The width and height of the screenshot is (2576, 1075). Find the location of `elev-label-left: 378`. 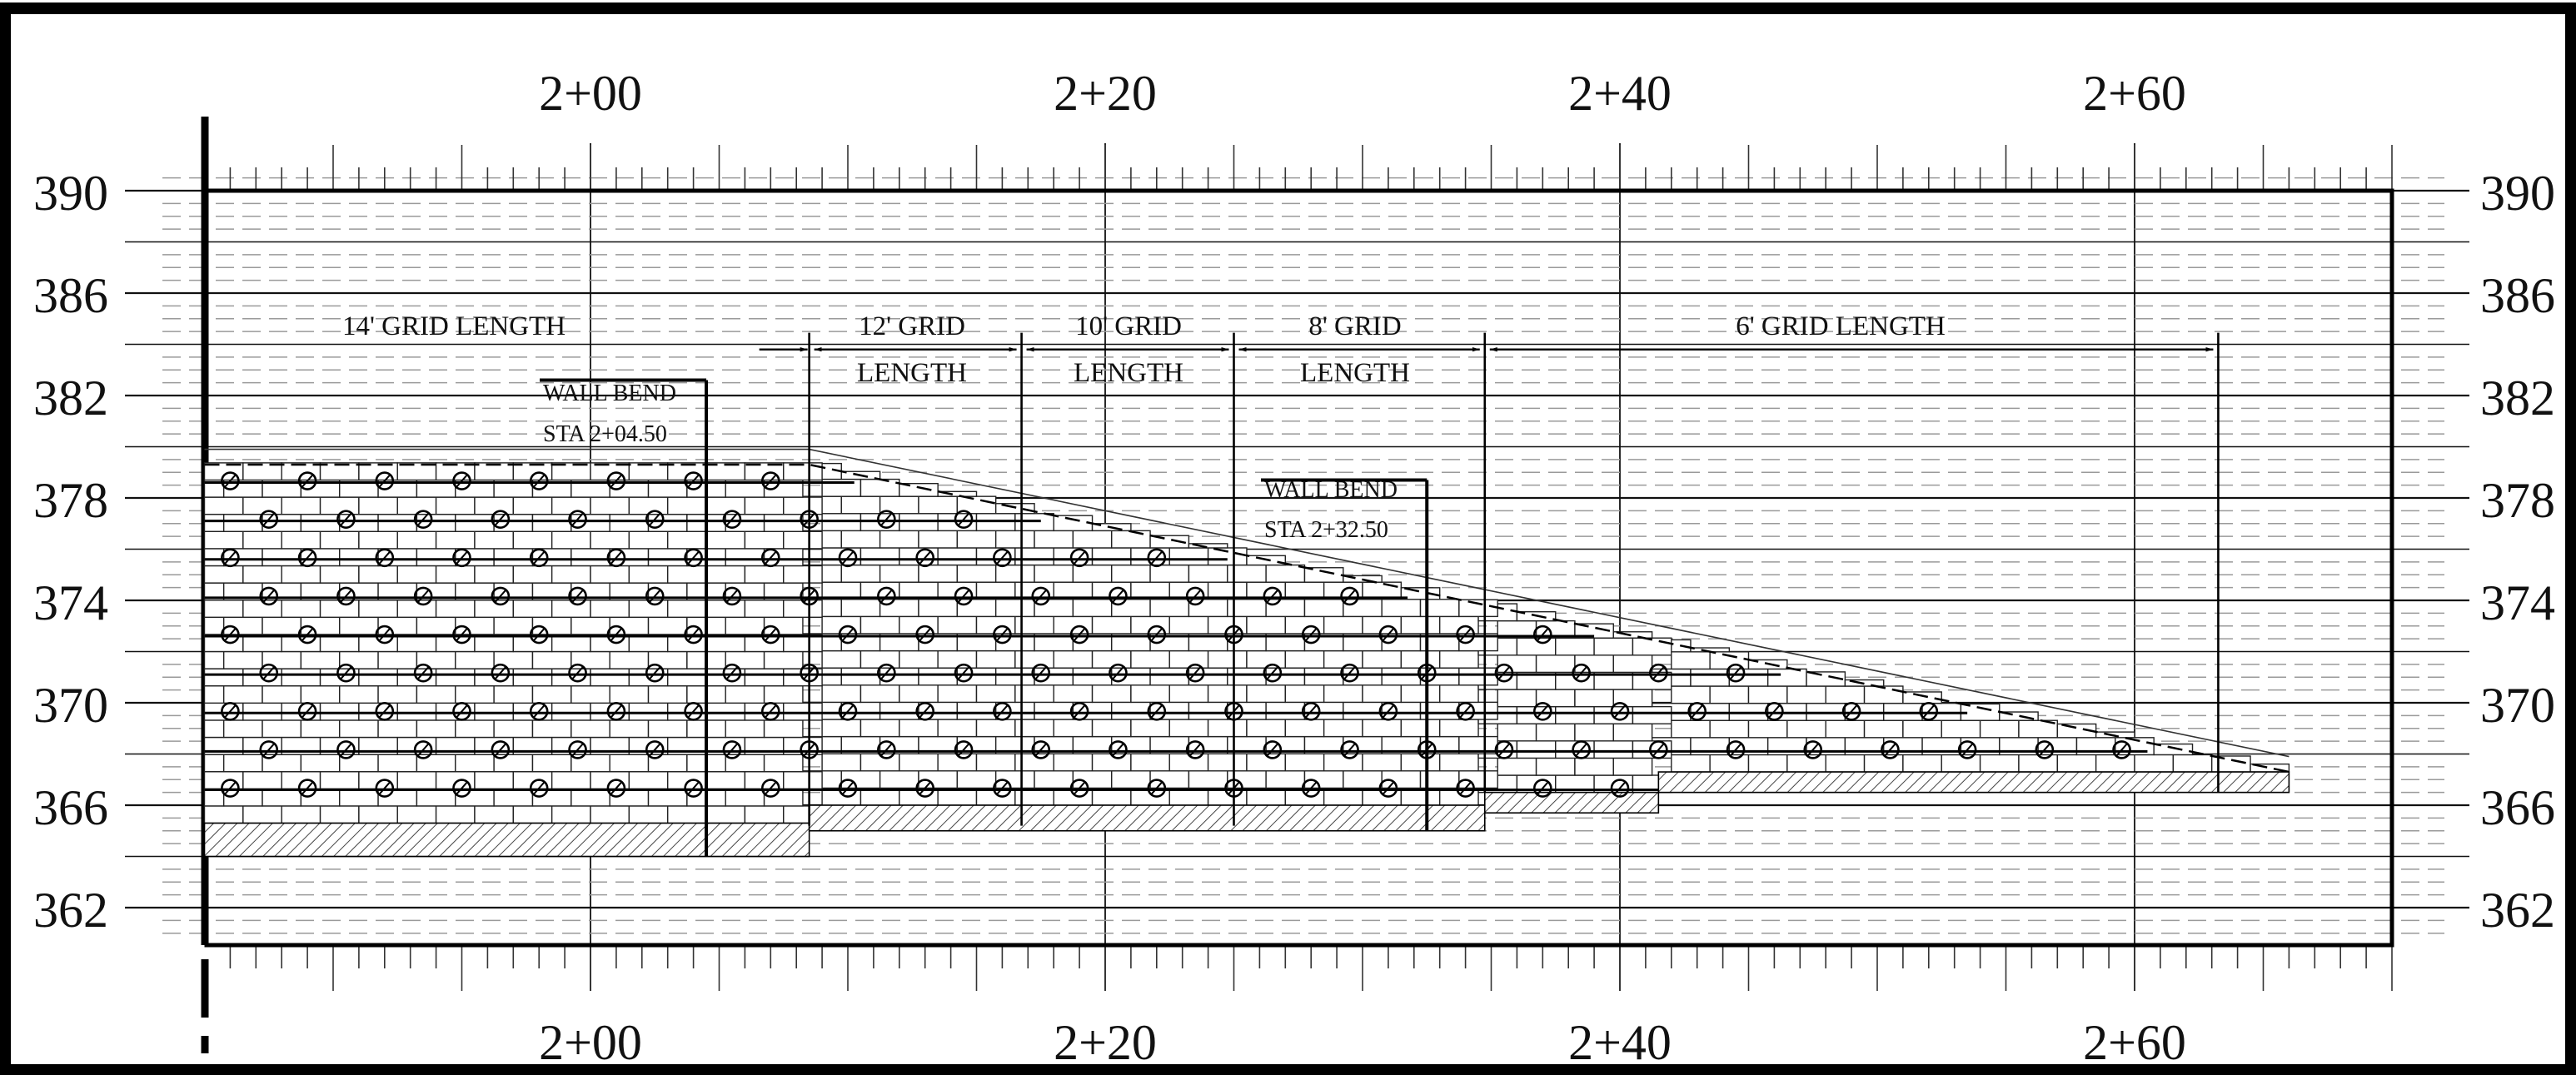

elev-label-left: 378 is located at coordinates (70, 500).